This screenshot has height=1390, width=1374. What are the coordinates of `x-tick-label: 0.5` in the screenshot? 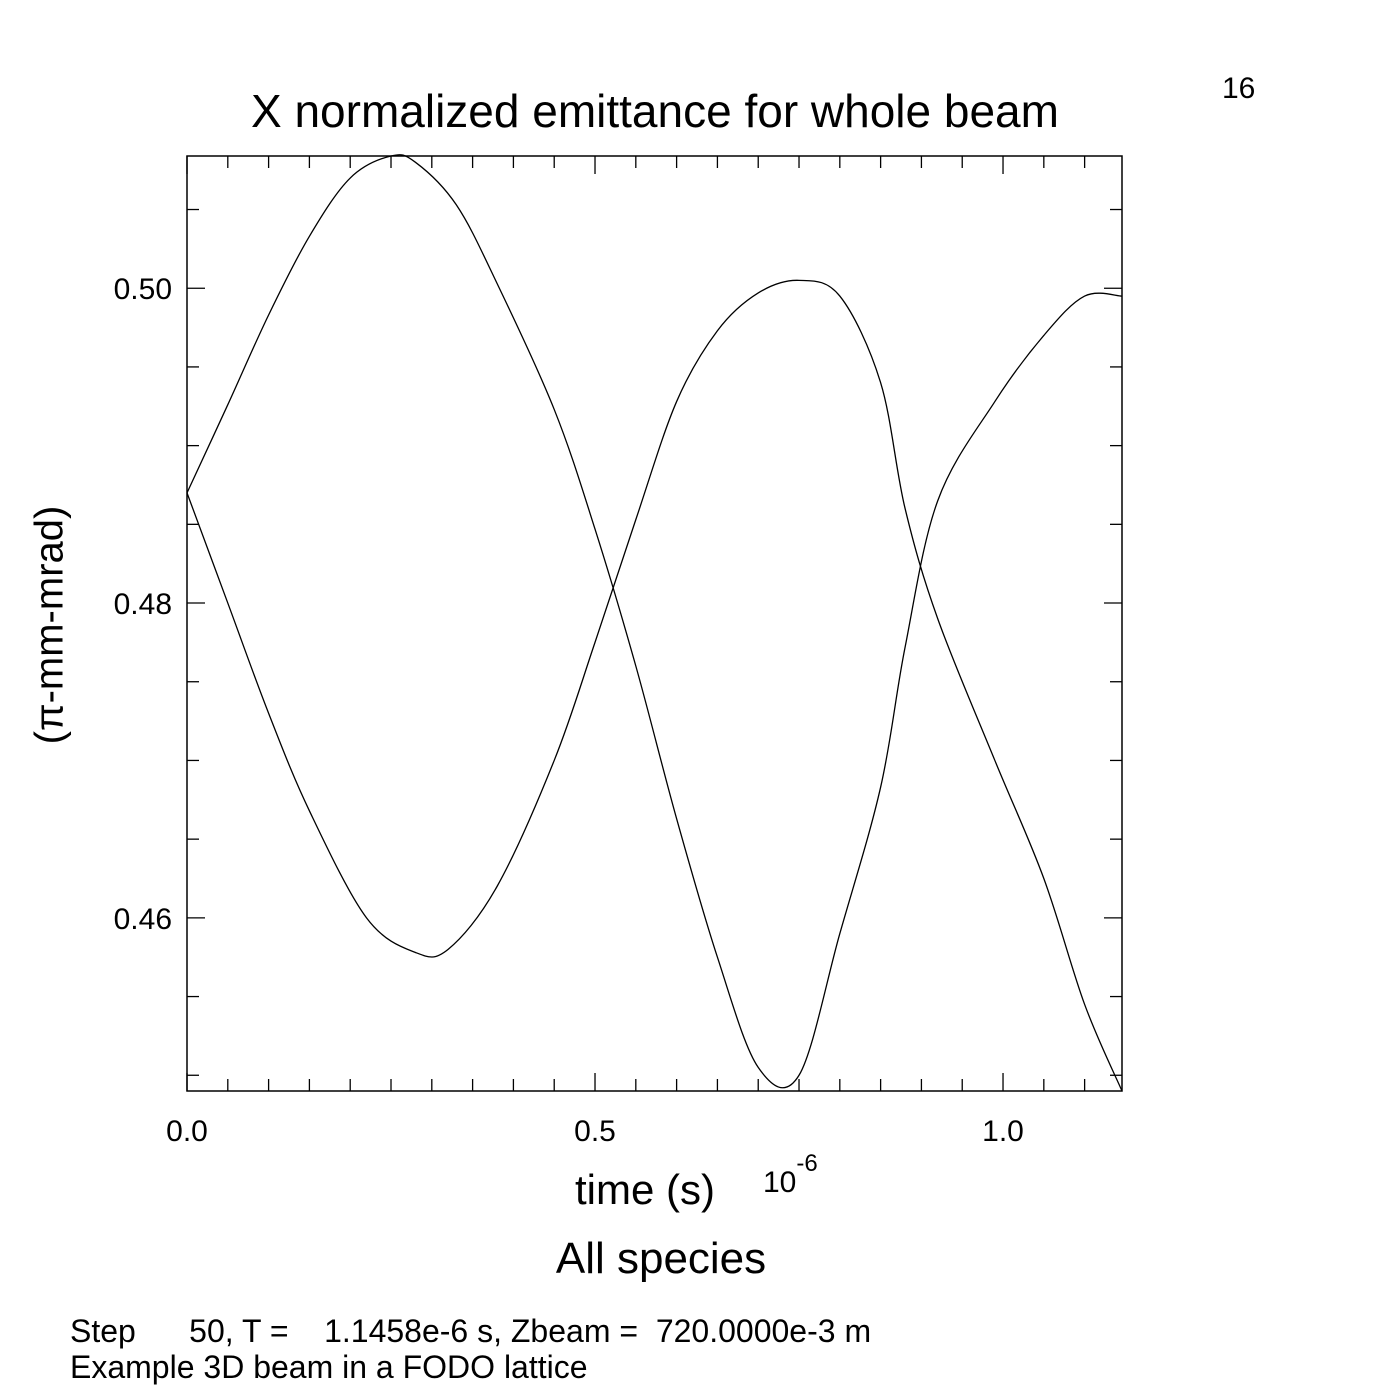 It's located at (595, 1131).